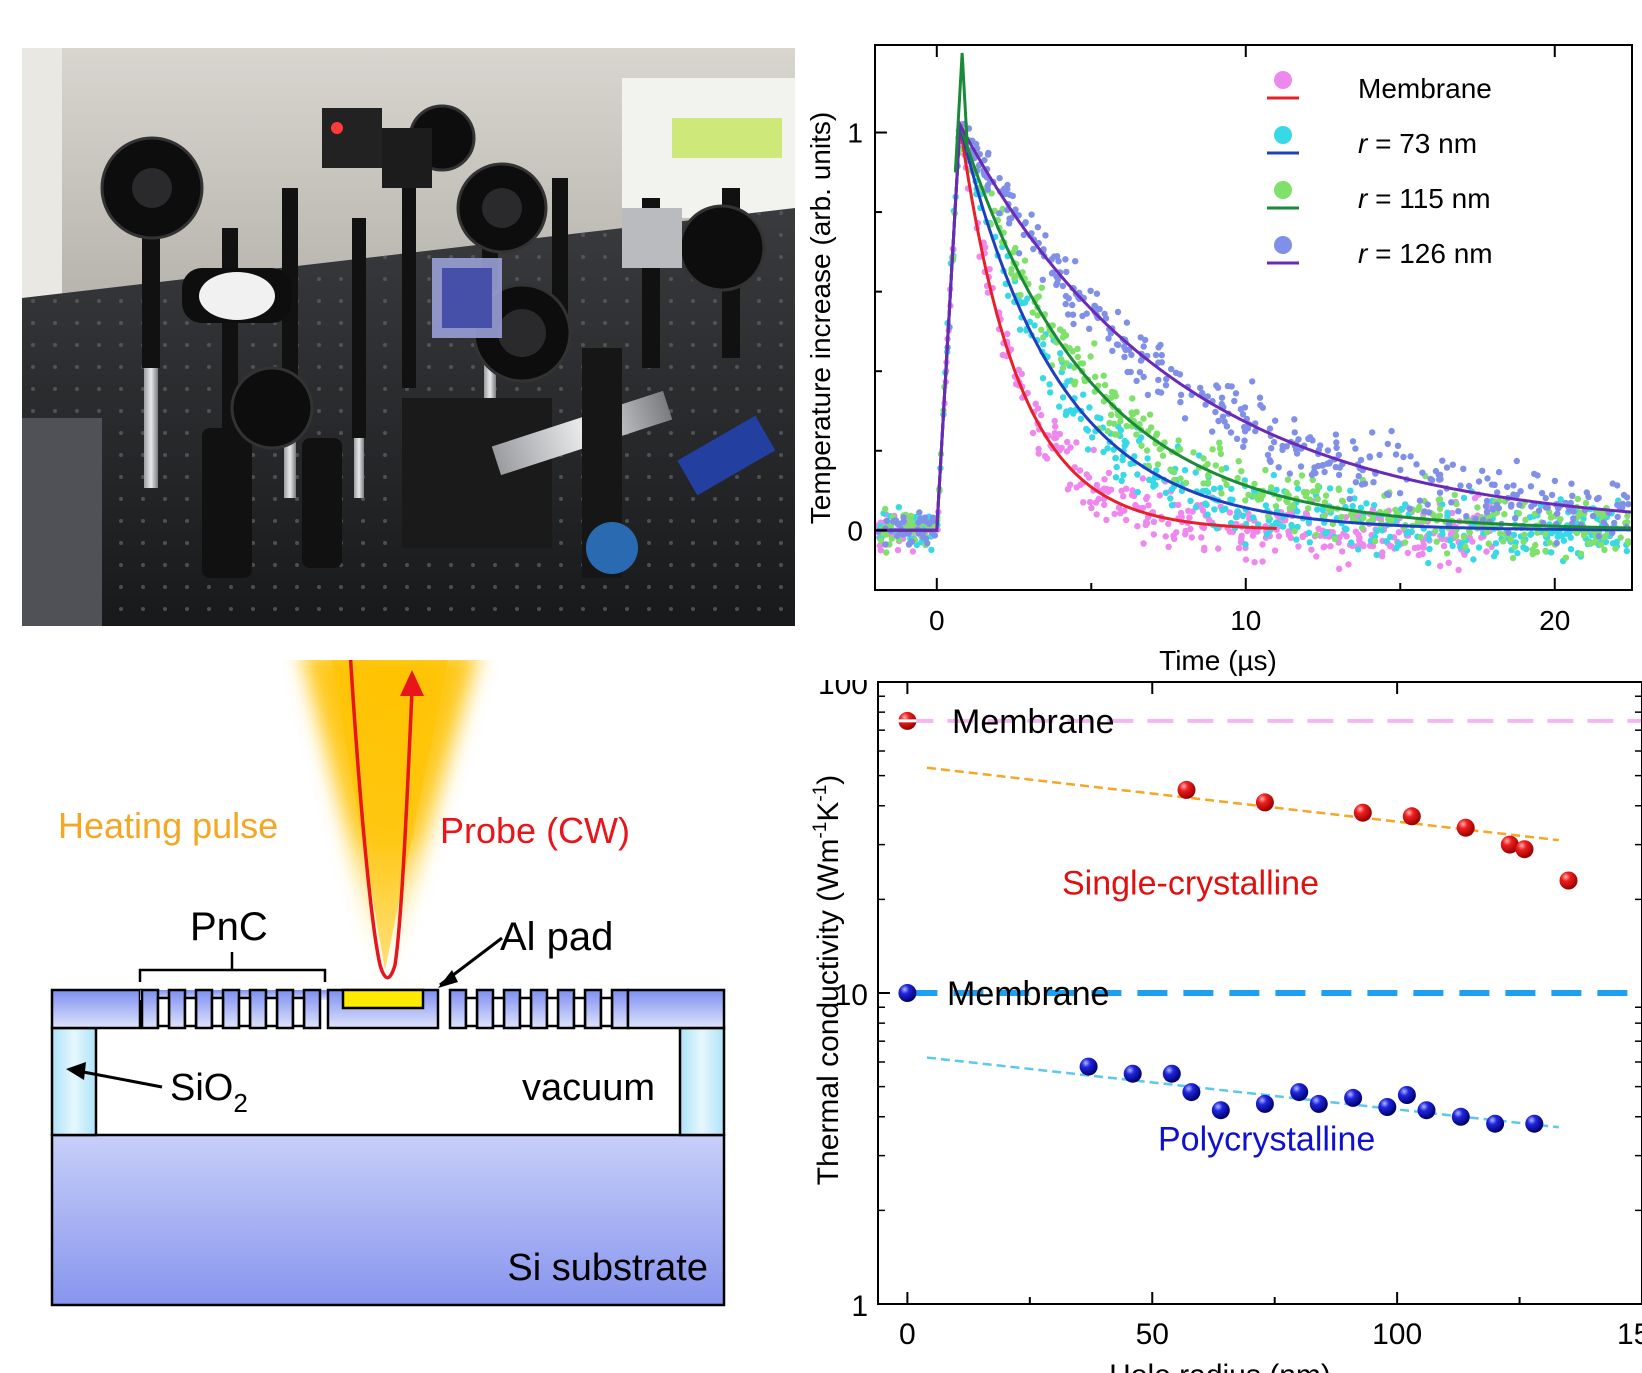 This screenshot has width=1642, height=1373. What do you see at coordinates (381, 820) in the screenshot?
I see `probe-beam` at bounding box center [381, 820].